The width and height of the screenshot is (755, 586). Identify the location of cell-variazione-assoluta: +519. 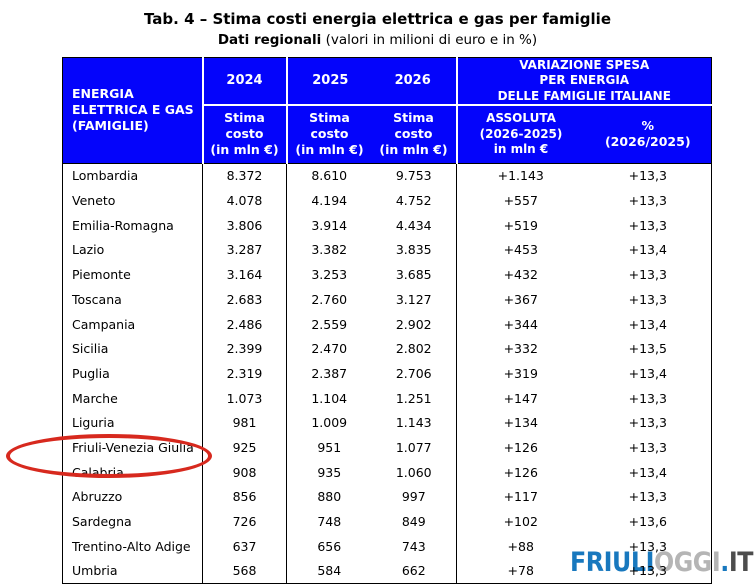
(520, 225).